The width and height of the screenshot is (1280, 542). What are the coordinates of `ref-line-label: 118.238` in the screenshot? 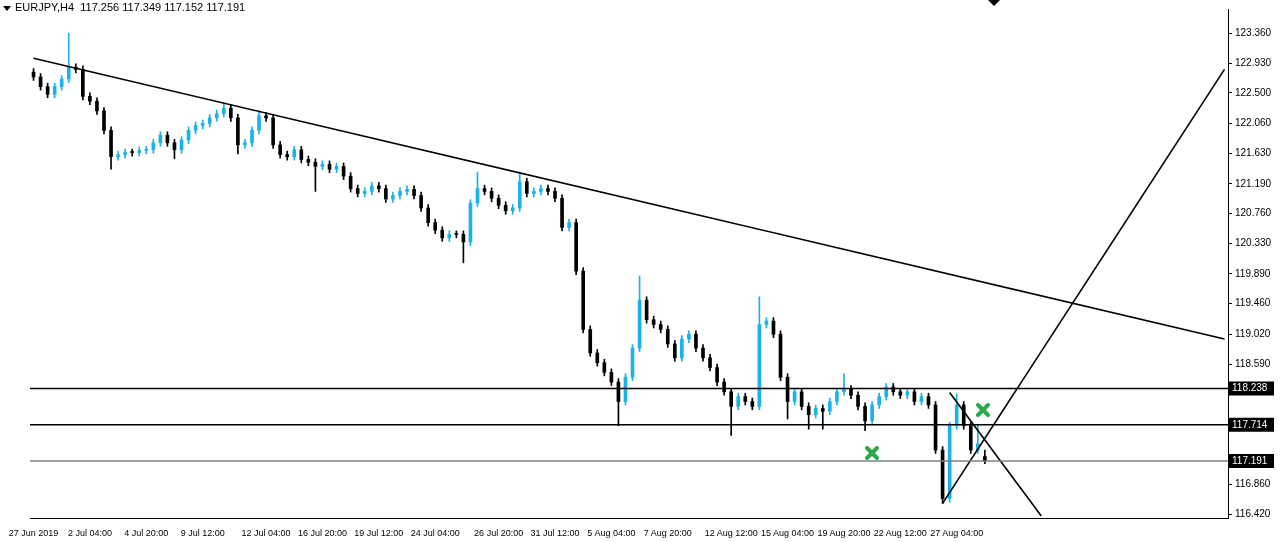 It's located at (1250, 388).